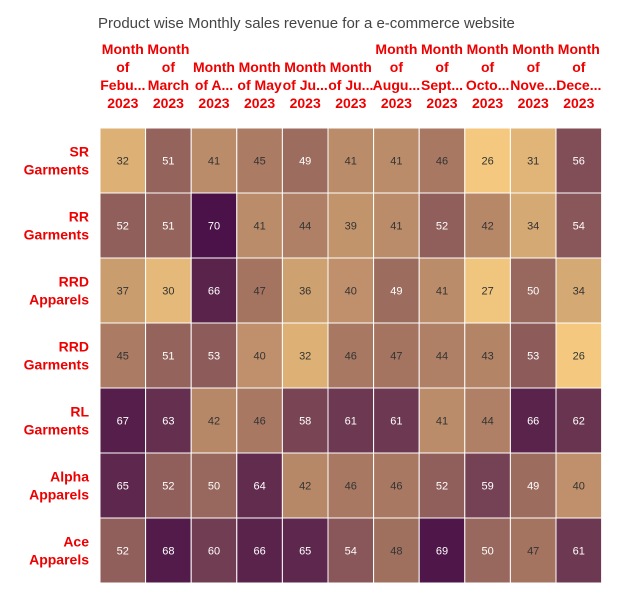 The width and height of the screenshot is (619, 600). What do you see at coordinates (259, 487) in the screenshot?
I see `cell-value: 64` at bounding box center [259, 487].